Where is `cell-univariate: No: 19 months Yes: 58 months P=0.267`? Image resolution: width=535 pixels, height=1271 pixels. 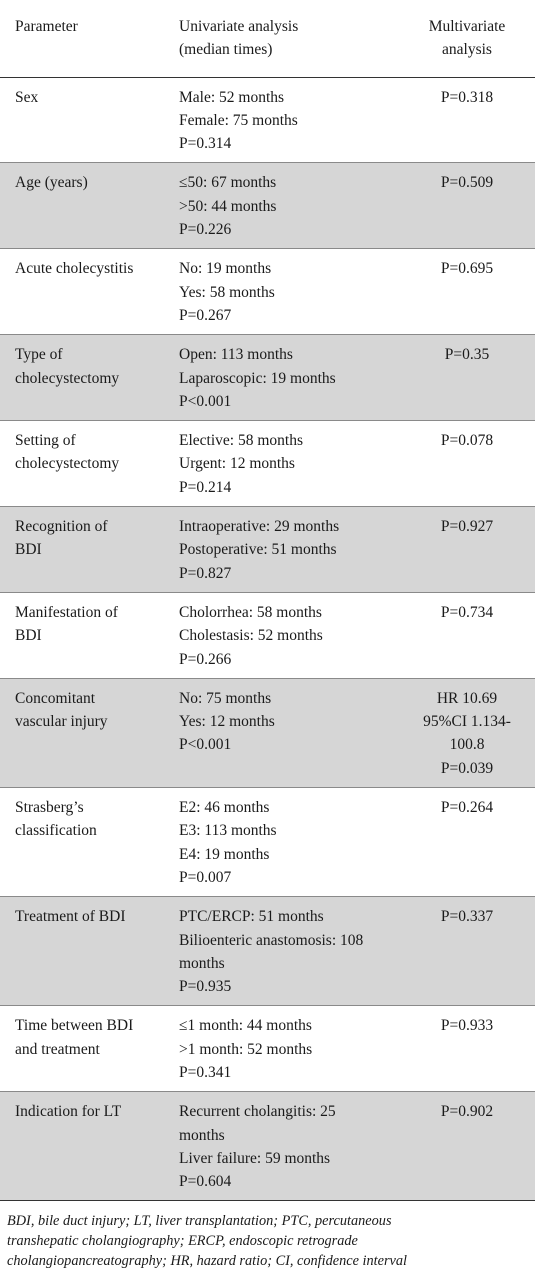 cell-univariate: No: 19 months Yes: 58 months P=0.267 is located at coordinates (227, 292).